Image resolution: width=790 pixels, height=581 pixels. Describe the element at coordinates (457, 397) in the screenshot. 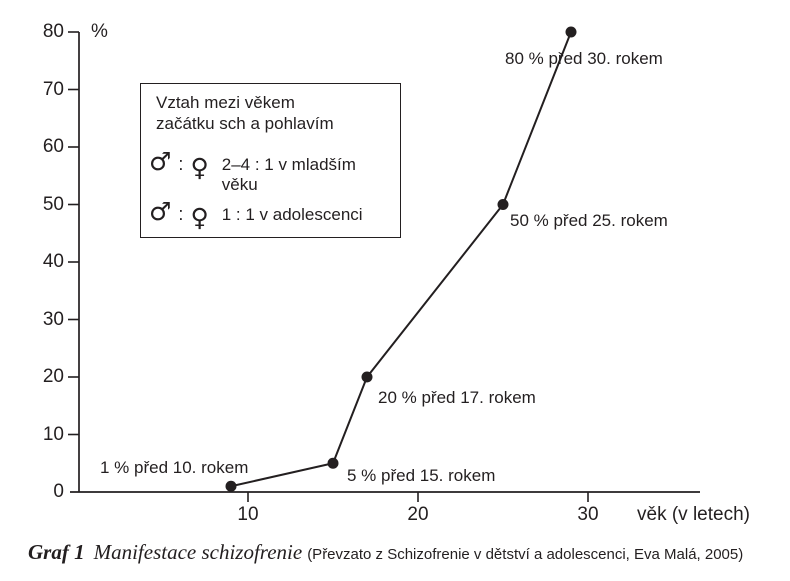

I see `point-annotation: 20 % před 17. rokem` at that location.